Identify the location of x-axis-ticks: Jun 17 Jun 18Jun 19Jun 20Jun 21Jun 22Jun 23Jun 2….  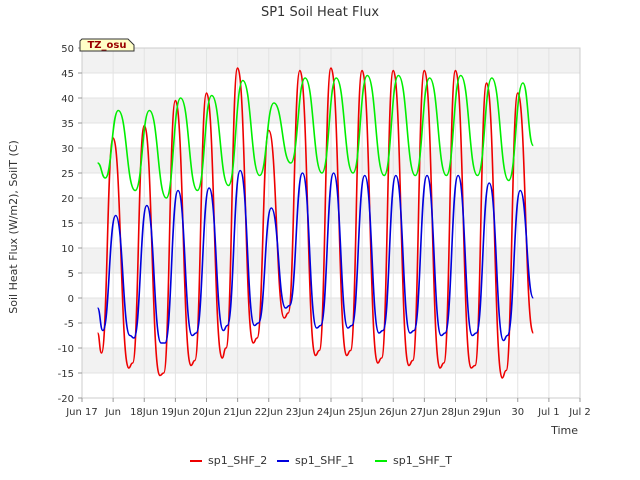
(328, 408).